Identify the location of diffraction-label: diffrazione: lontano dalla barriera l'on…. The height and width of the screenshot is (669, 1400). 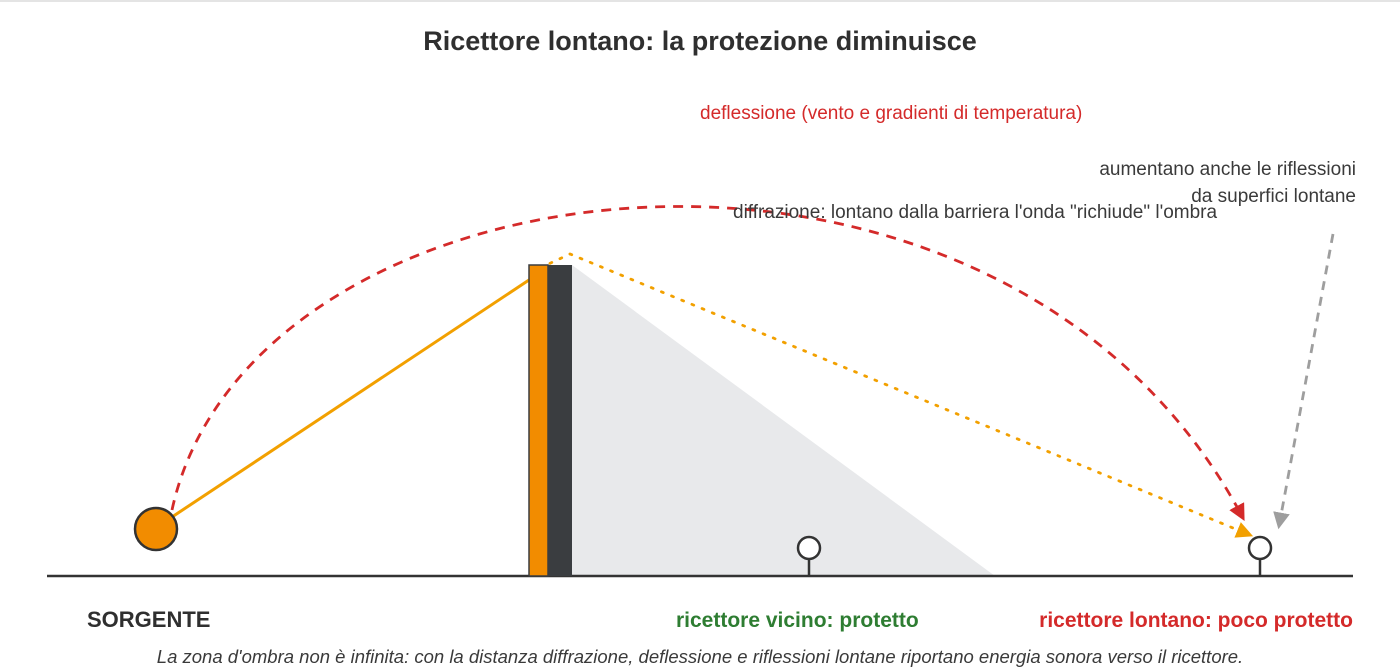
(975, 212).